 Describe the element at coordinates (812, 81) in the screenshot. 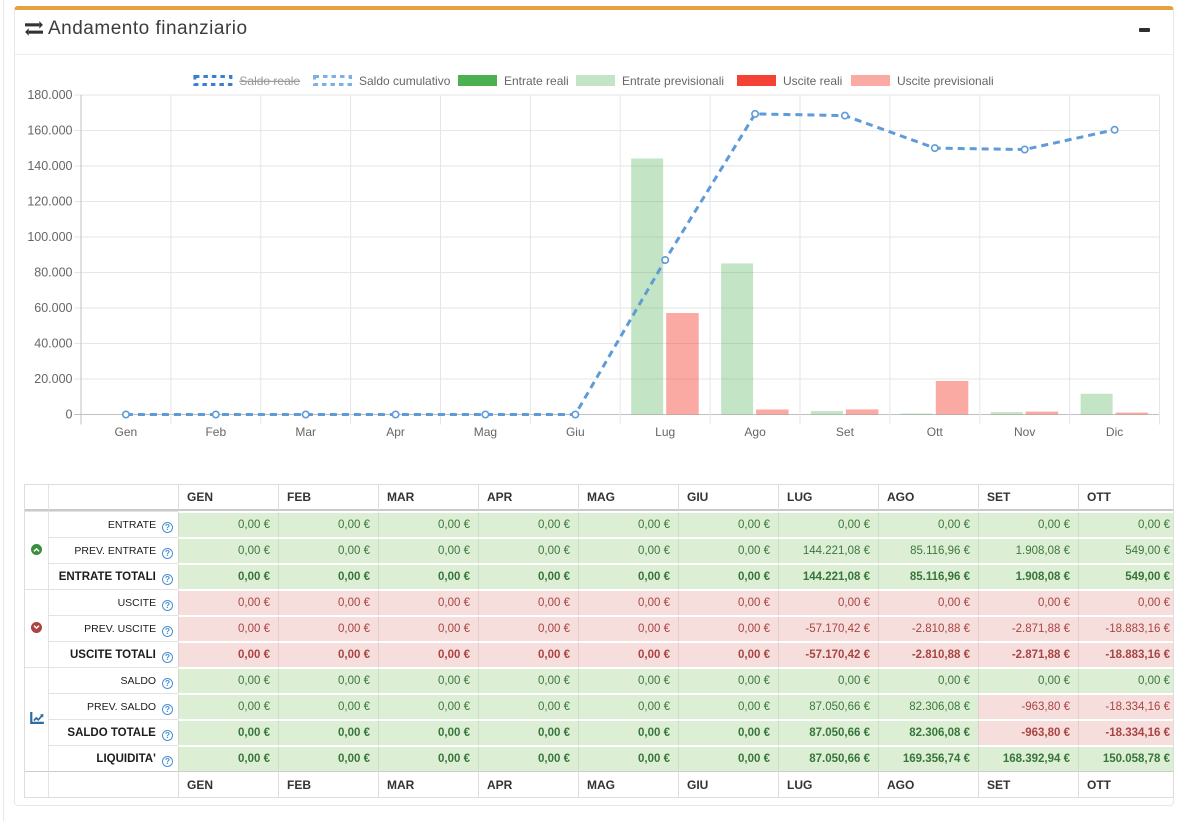

I see `svg-text: Uscite reali` at that location.